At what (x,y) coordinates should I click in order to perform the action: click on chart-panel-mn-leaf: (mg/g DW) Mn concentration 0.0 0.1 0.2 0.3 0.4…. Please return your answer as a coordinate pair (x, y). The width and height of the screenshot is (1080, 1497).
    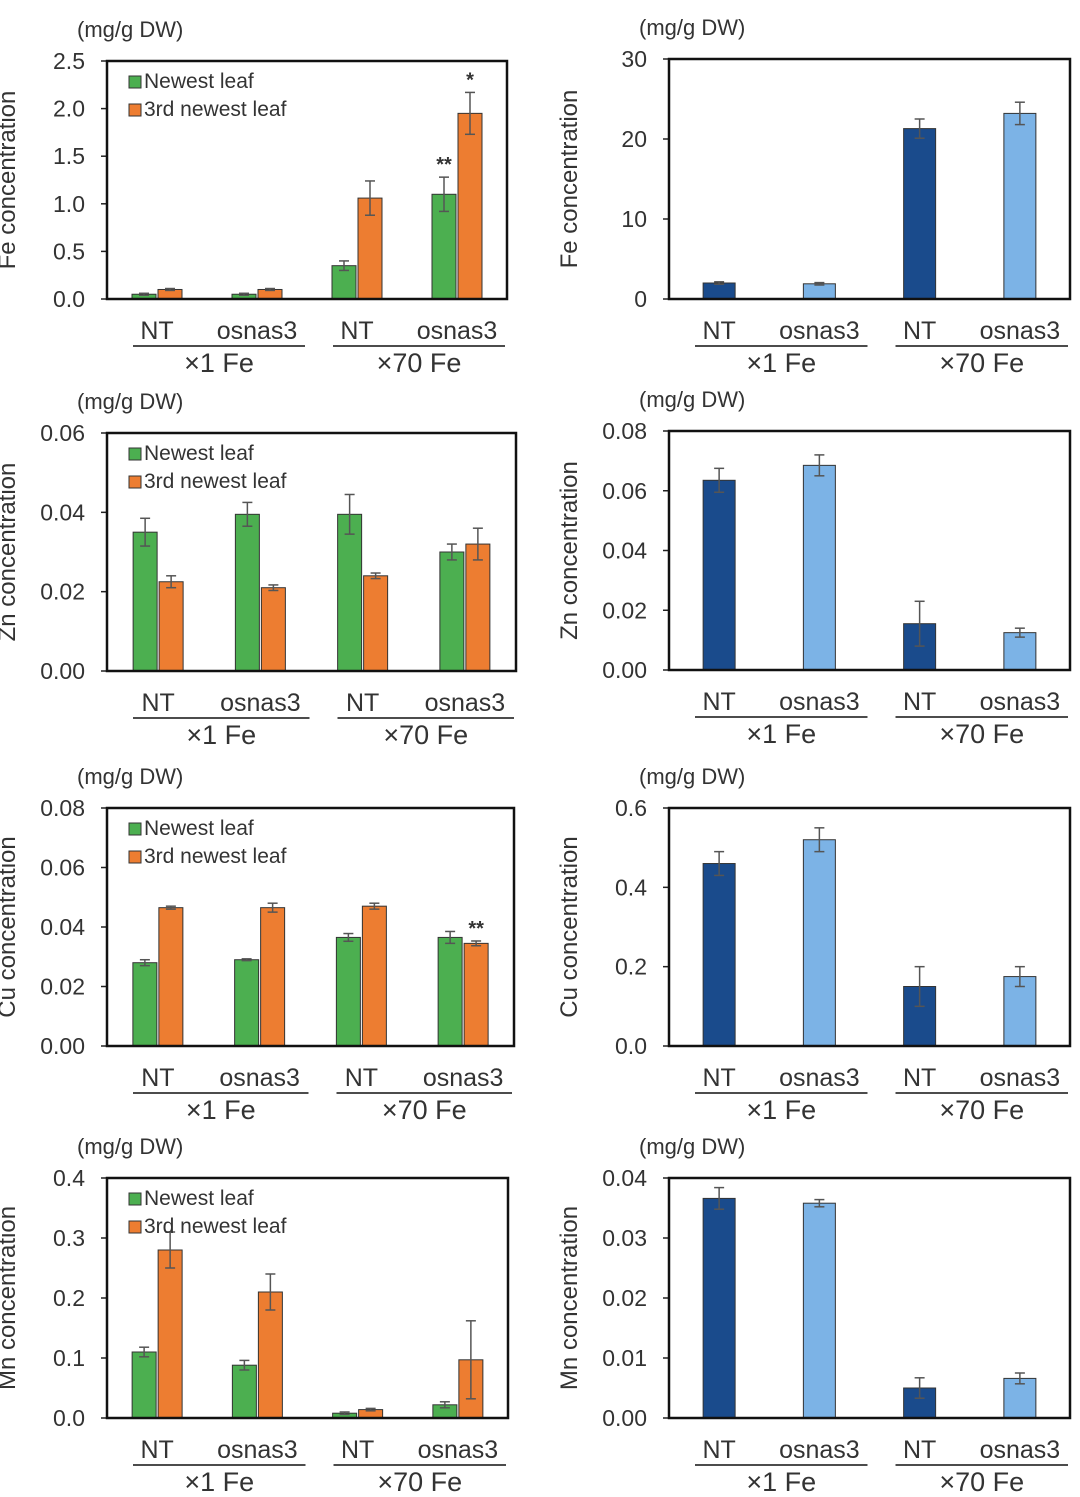
    Looking at the image, I should click on (255, 1315).